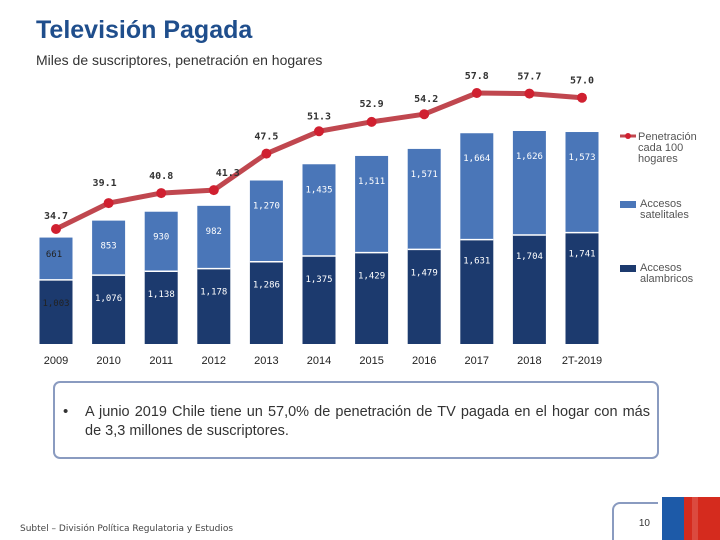 This screenshot has width=720, height=540. Describe the element at coordinates (371, 182) in the screenshot. I see `label-satellite-2015: 1,511` at that location.